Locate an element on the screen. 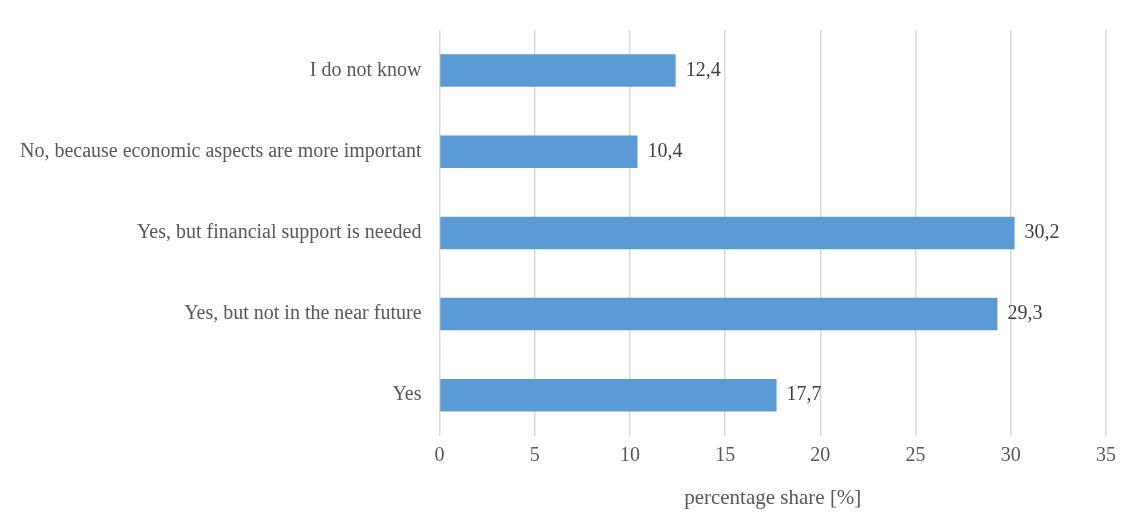 The height and width of the screenshot is (521, 1124). data-label: 10,4 is located at coordinates (665, 149).